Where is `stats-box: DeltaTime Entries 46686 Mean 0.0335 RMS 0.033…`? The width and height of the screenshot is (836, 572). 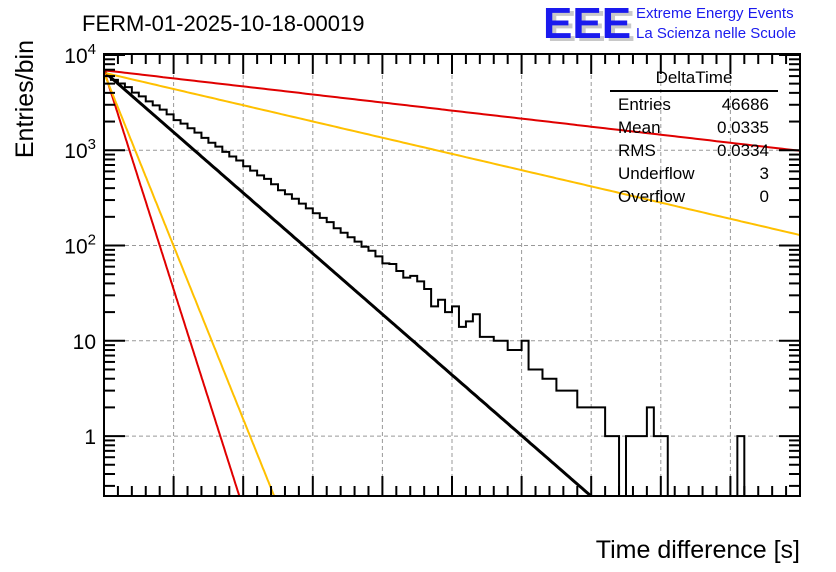
stats-box: DeltaTime Entries 46686 Mean 0.0335 RMS 0.033… is located at coordinates (694, 137).